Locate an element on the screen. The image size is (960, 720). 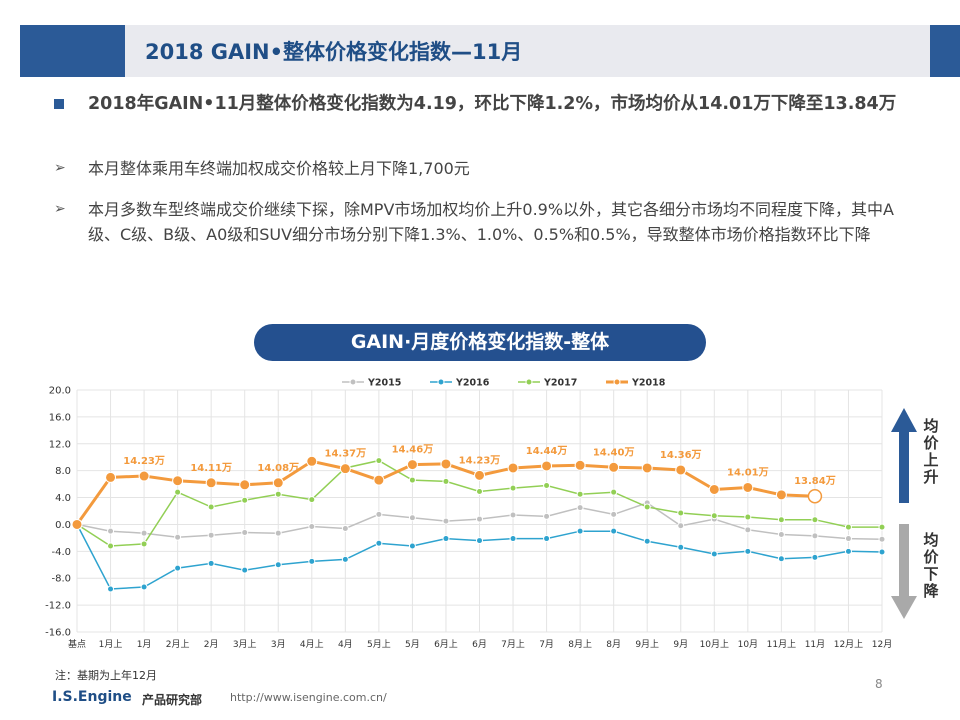
x-tick-label: 基点 is located at coordinates (77, 644).